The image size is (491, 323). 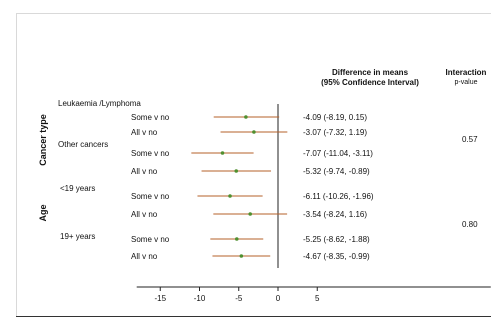 I want to click on interaction-p-value: 0.57, so click(x=470, y=139).